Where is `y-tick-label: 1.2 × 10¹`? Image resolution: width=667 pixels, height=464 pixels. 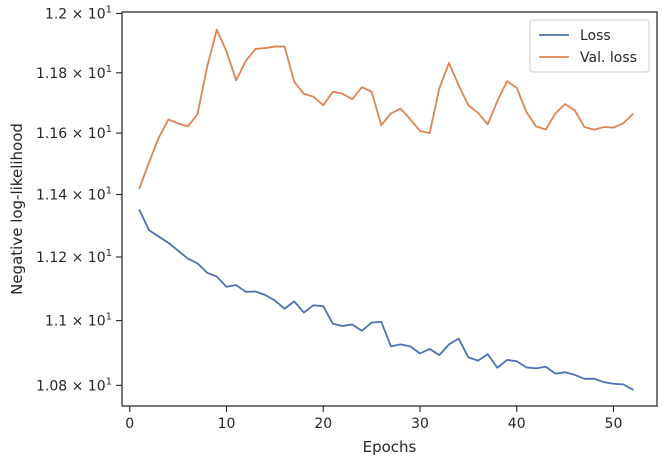
y-tick-label: 1.2 × 10¹ is located at coordinates (78, 13).